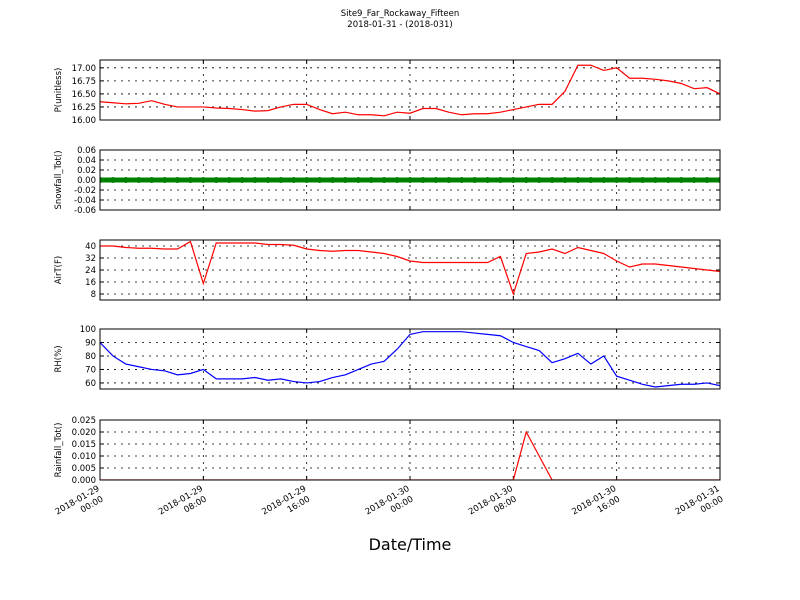 This screenshot has height=600, width=800. What do you see at coordinates (59, 270) in the screenshot?
I see `y-axis-label: AirT(F)` at bounding box center [59, 270].